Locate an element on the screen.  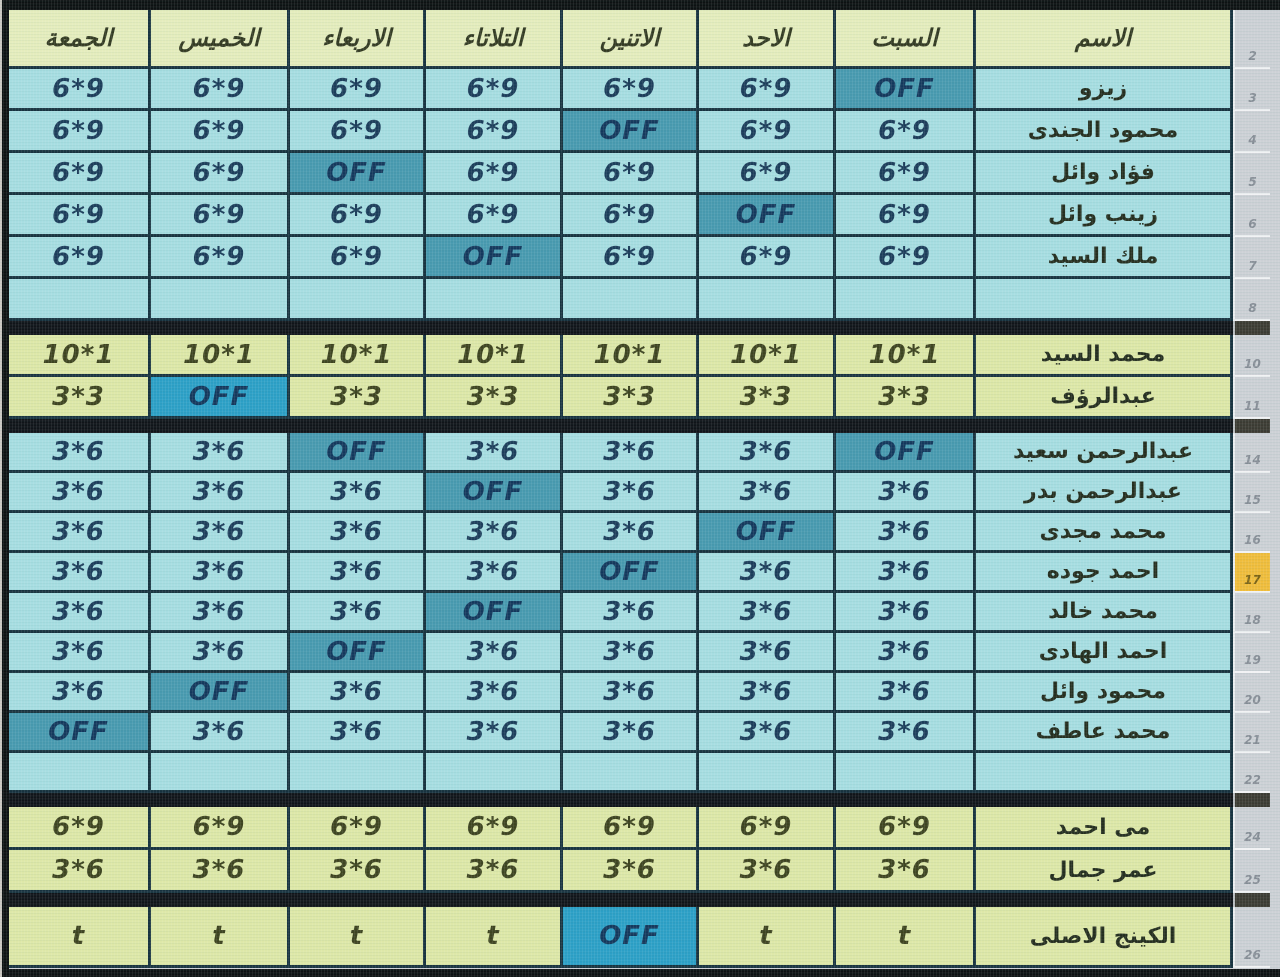
employee-name-cell: محمد السيد is located at coordinates (1104, 356).